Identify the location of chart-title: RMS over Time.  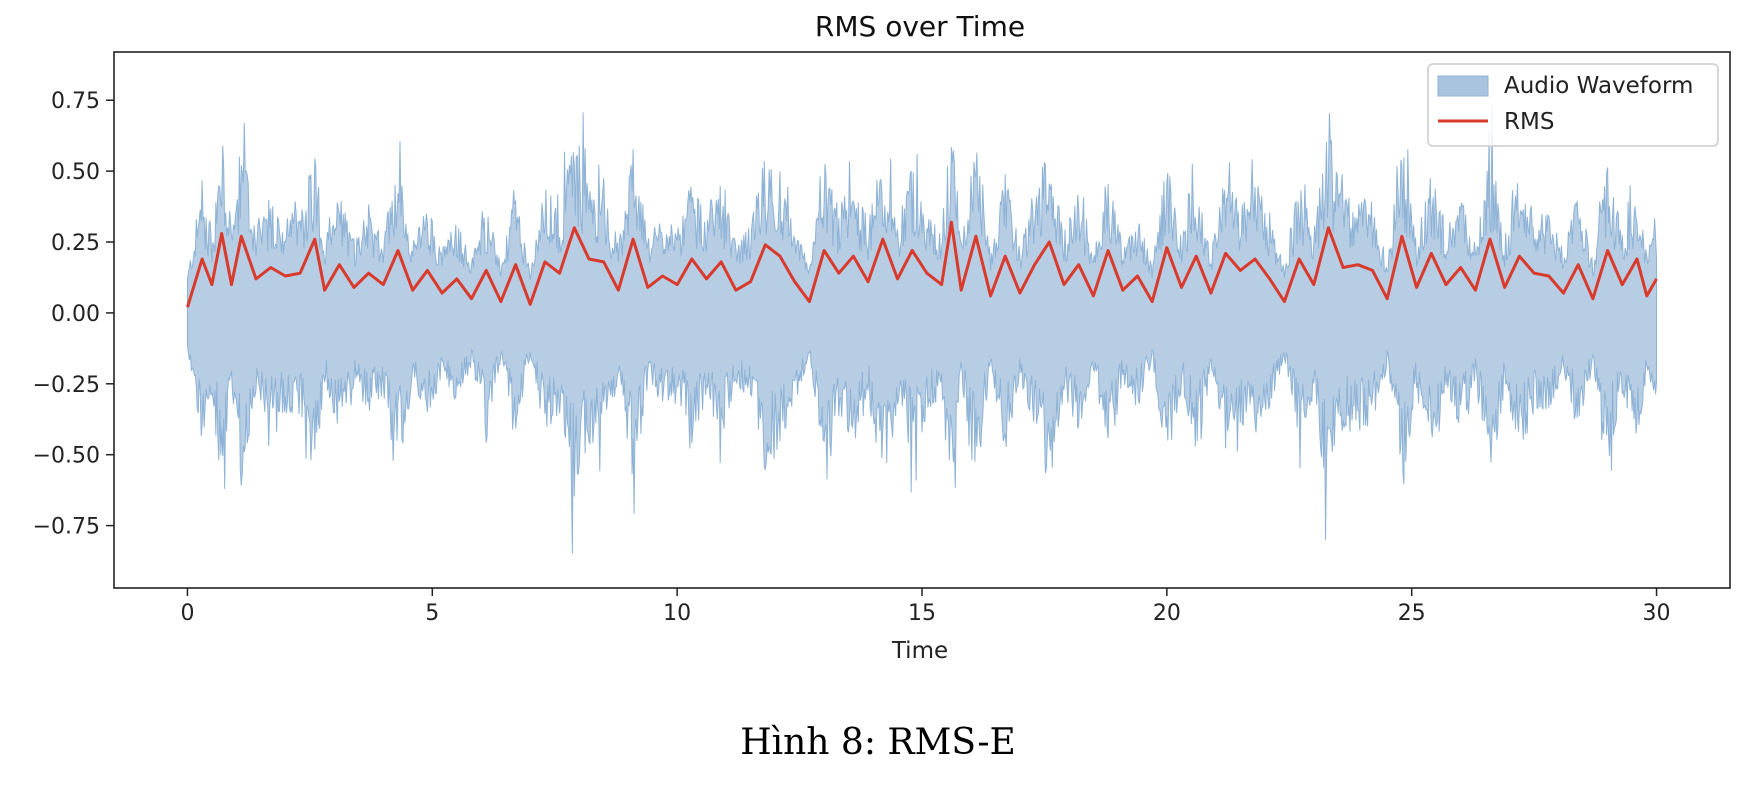
(920, 26).